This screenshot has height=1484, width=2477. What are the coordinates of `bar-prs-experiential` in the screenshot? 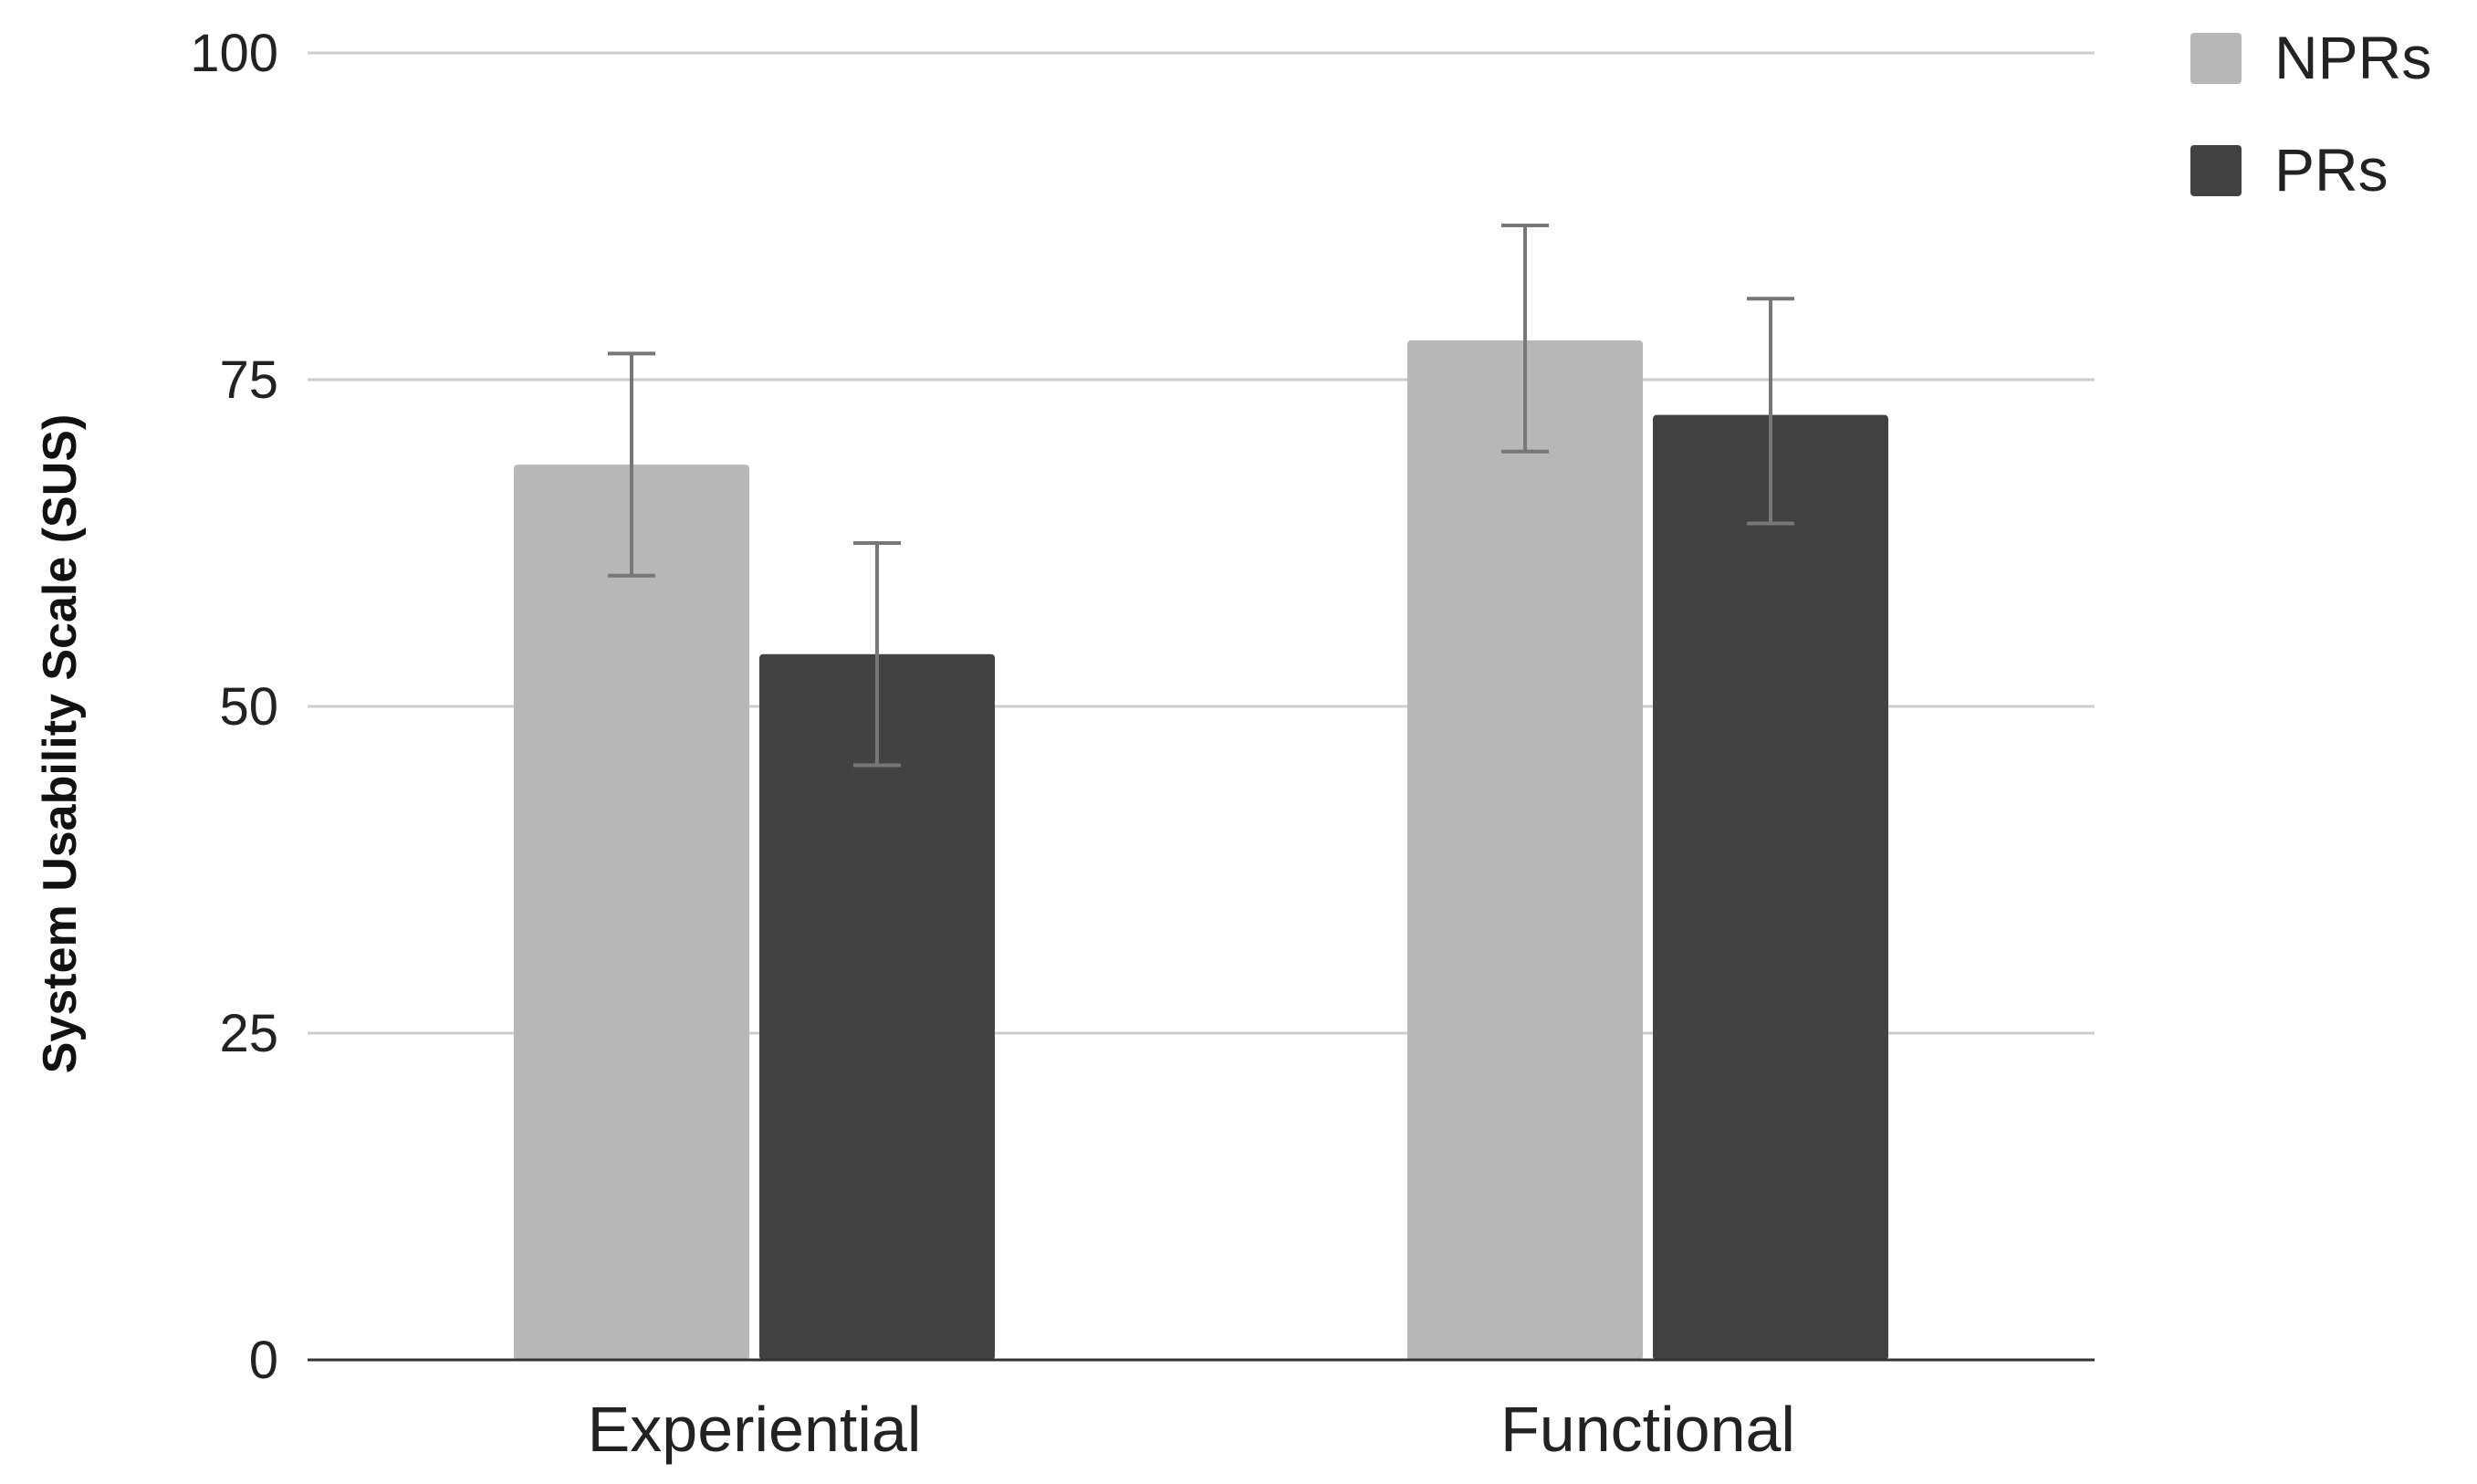 It's located at (877, 1006).